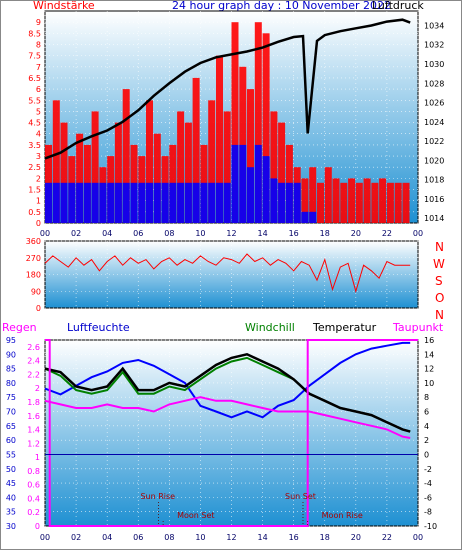 Image resolution: width=462 pixels, height=554 pixels. Describe the element at coordinates (11, 397) in the screenshot. I see `humidity-tick-label: 75` at that location.